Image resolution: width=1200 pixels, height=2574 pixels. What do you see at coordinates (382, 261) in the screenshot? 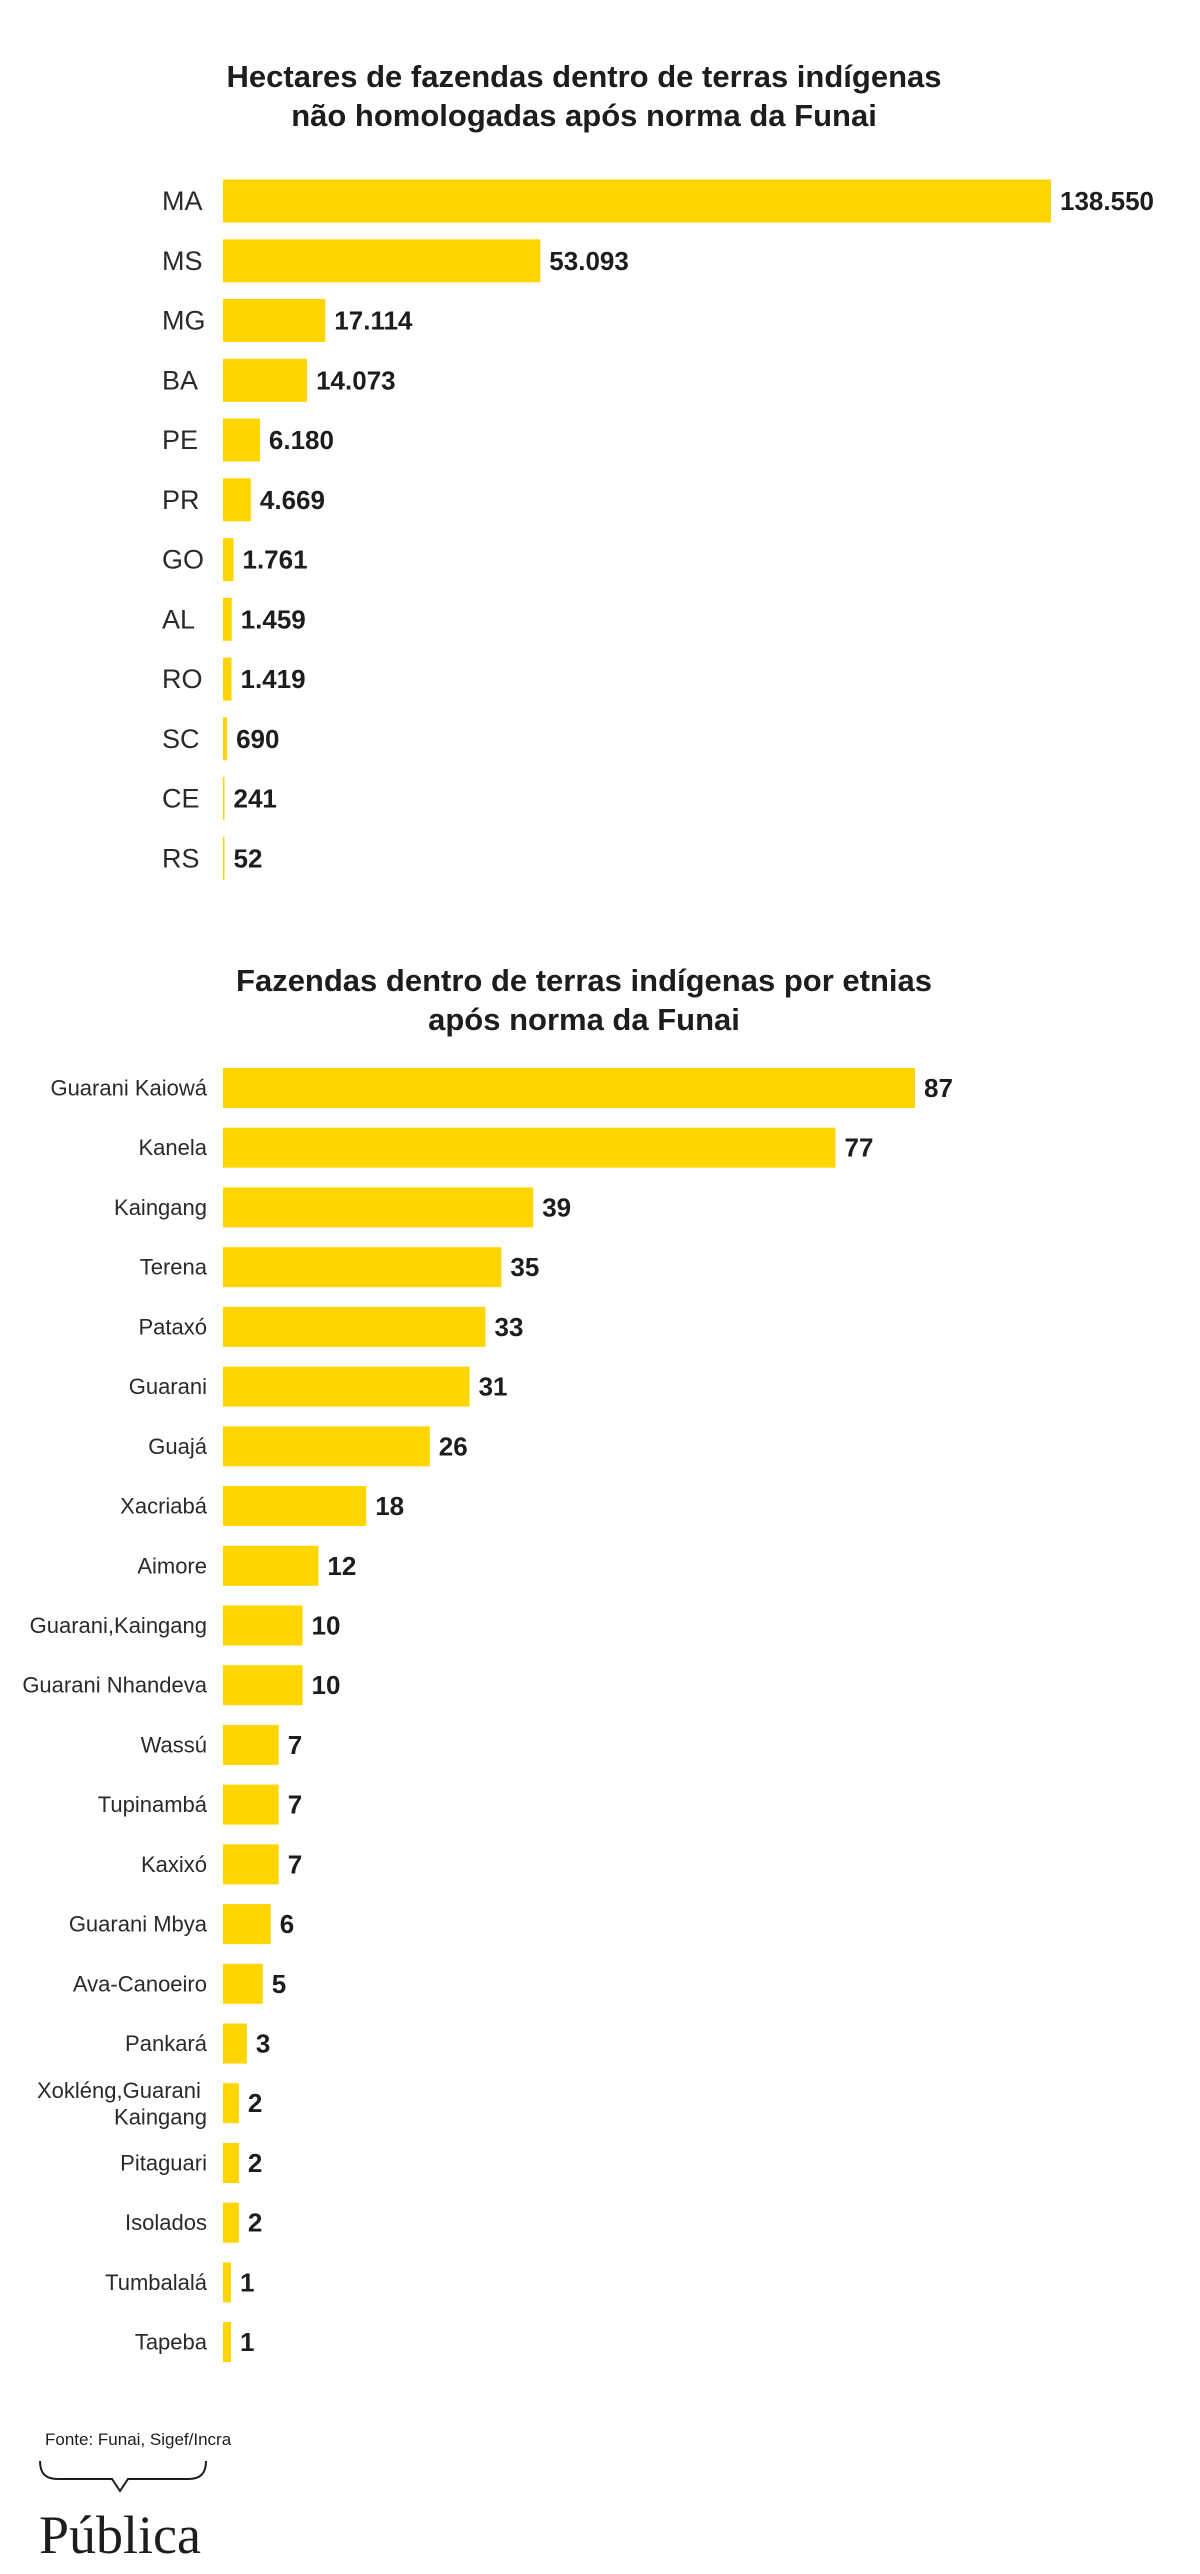
I see `bar-ms` at bounding box center [382, 261].